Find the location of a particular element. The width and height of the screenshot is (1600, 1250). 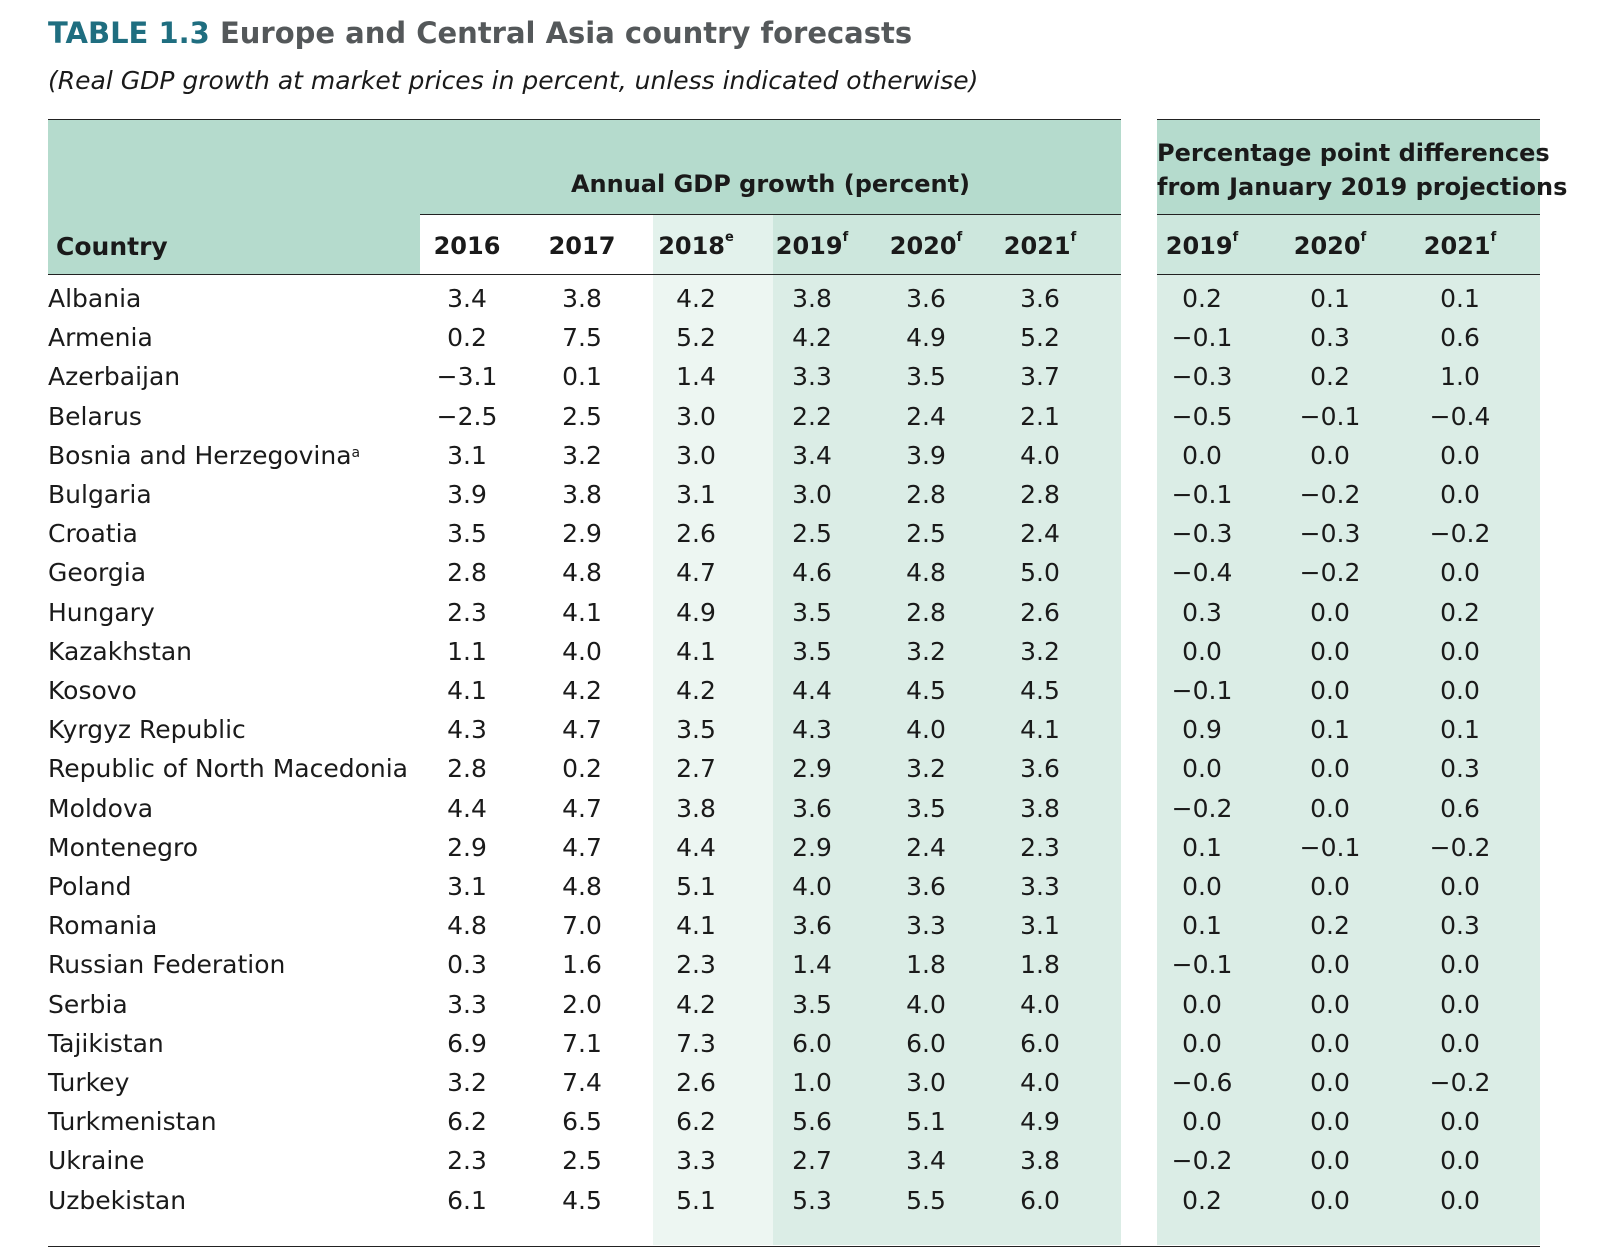

country-name-text: Georgia is located at coordinates (97, 573).